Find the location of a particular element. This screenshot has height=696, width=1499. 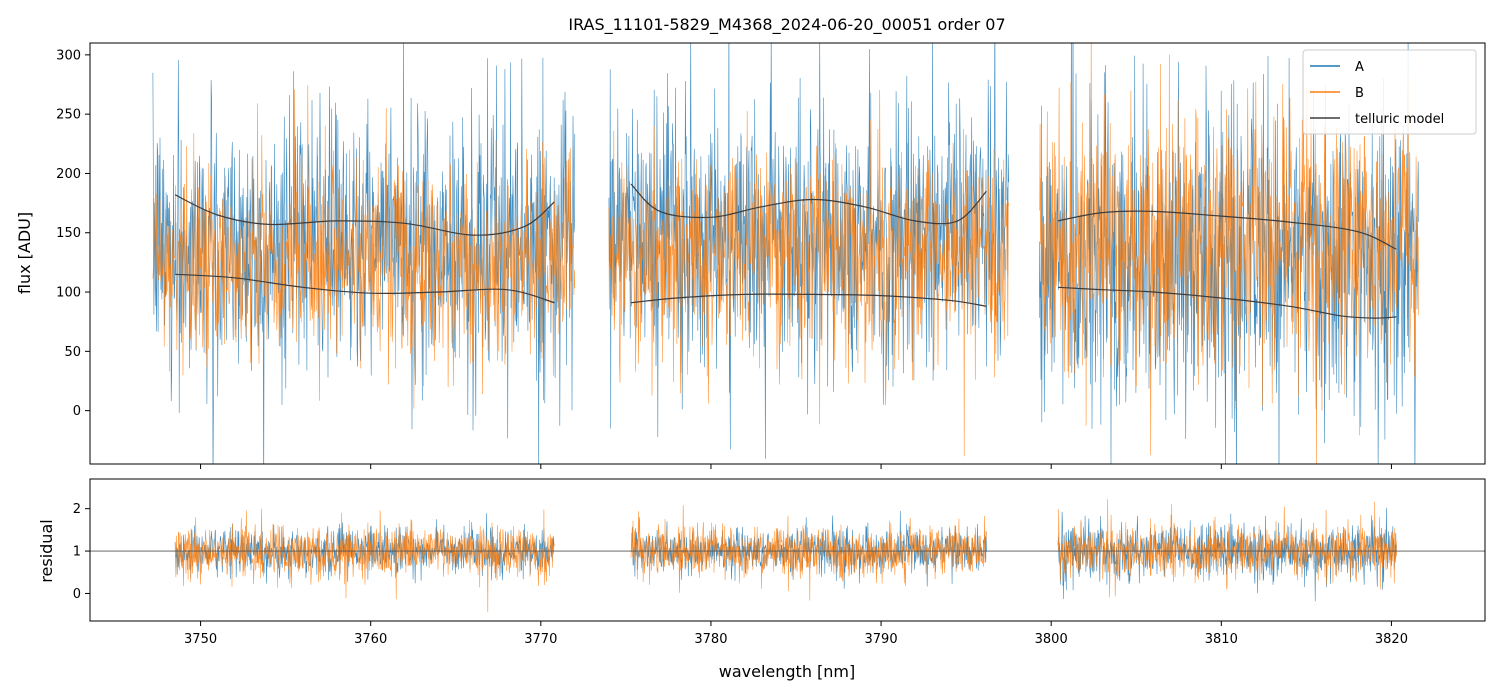

spectrum-y-ticks: 0 50 100 150 200 250 300 is located at coordinates (73, 233).